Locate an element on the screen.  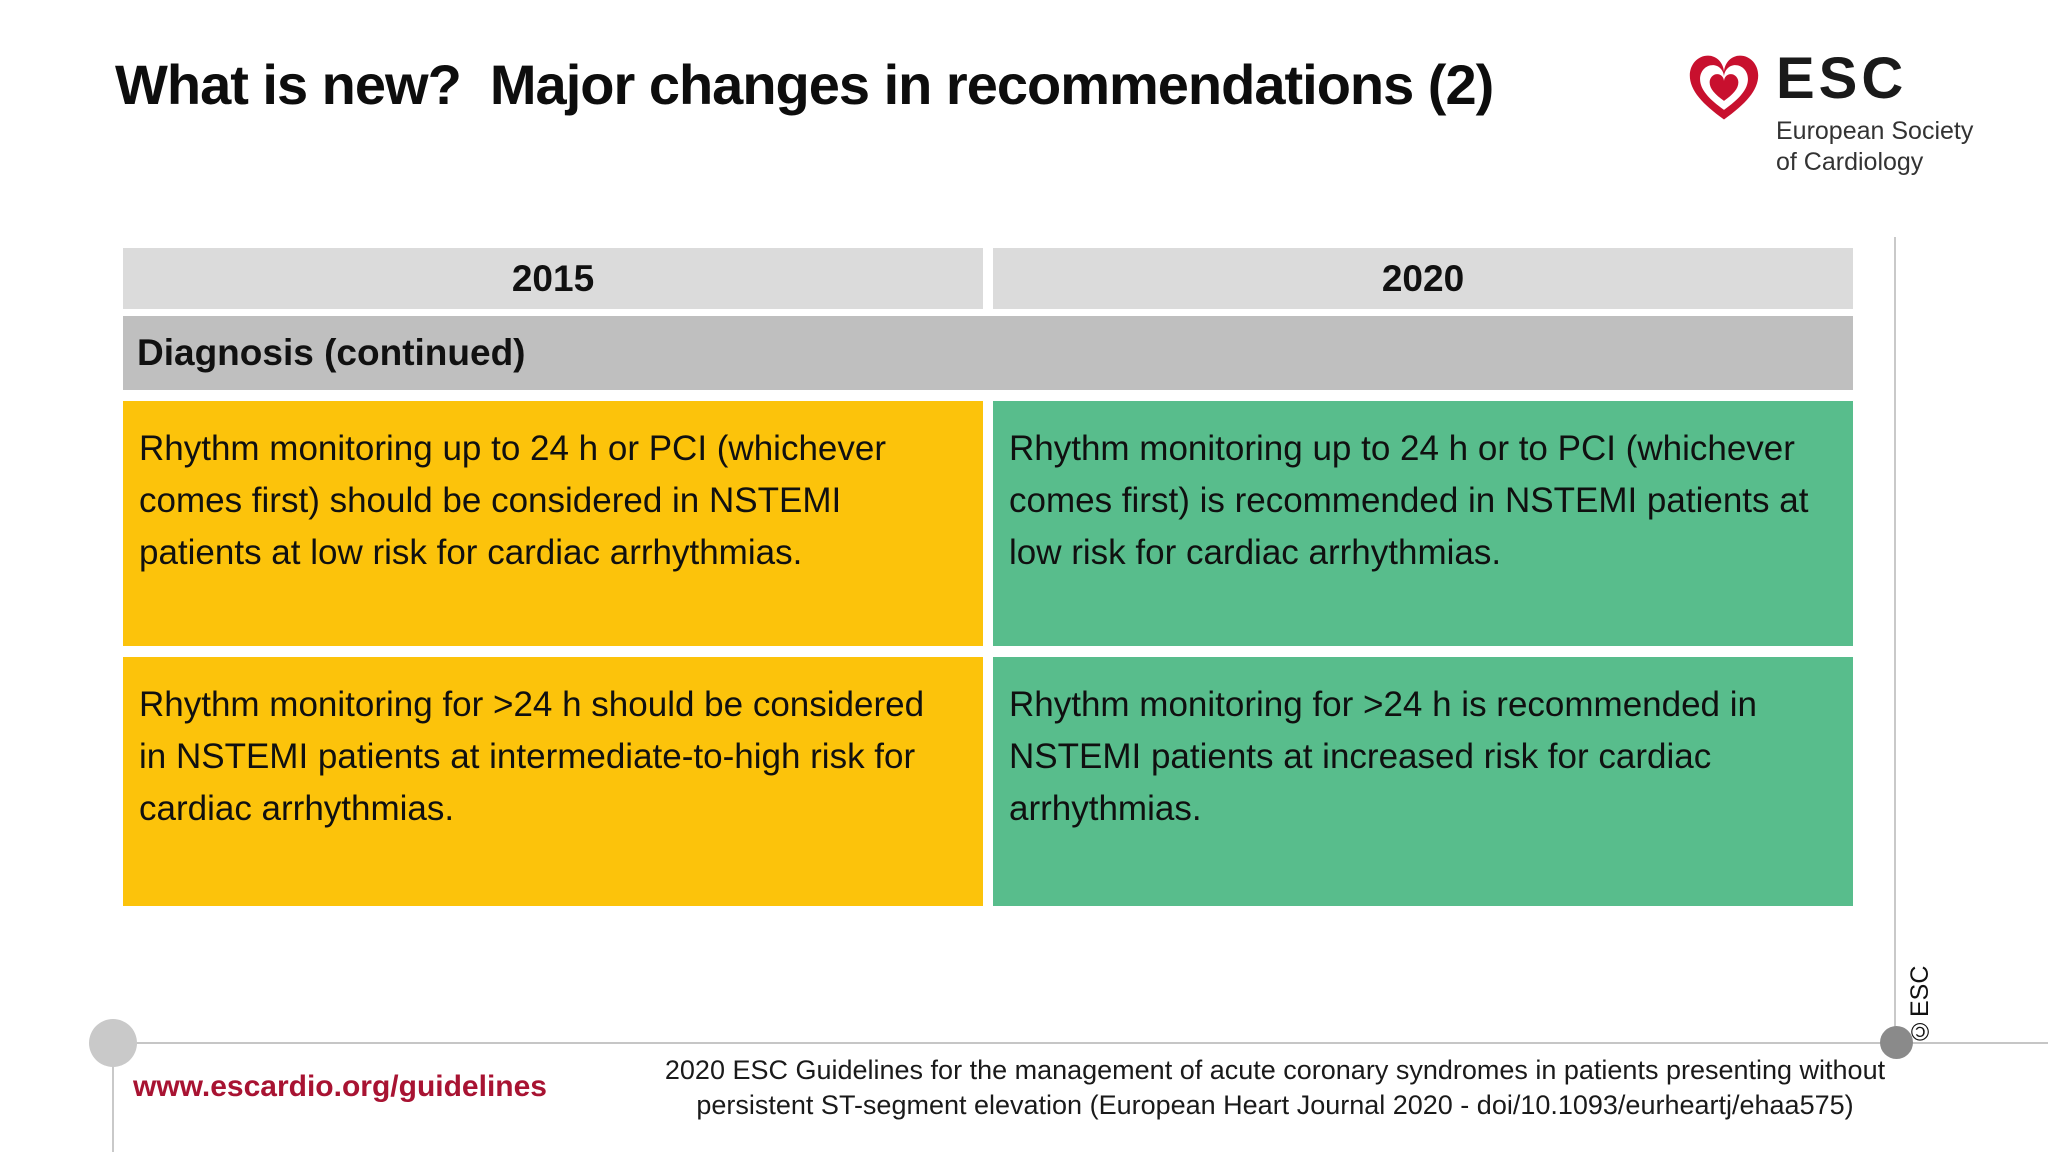
right-vertical-divider is located at coordinates (1895, 633).